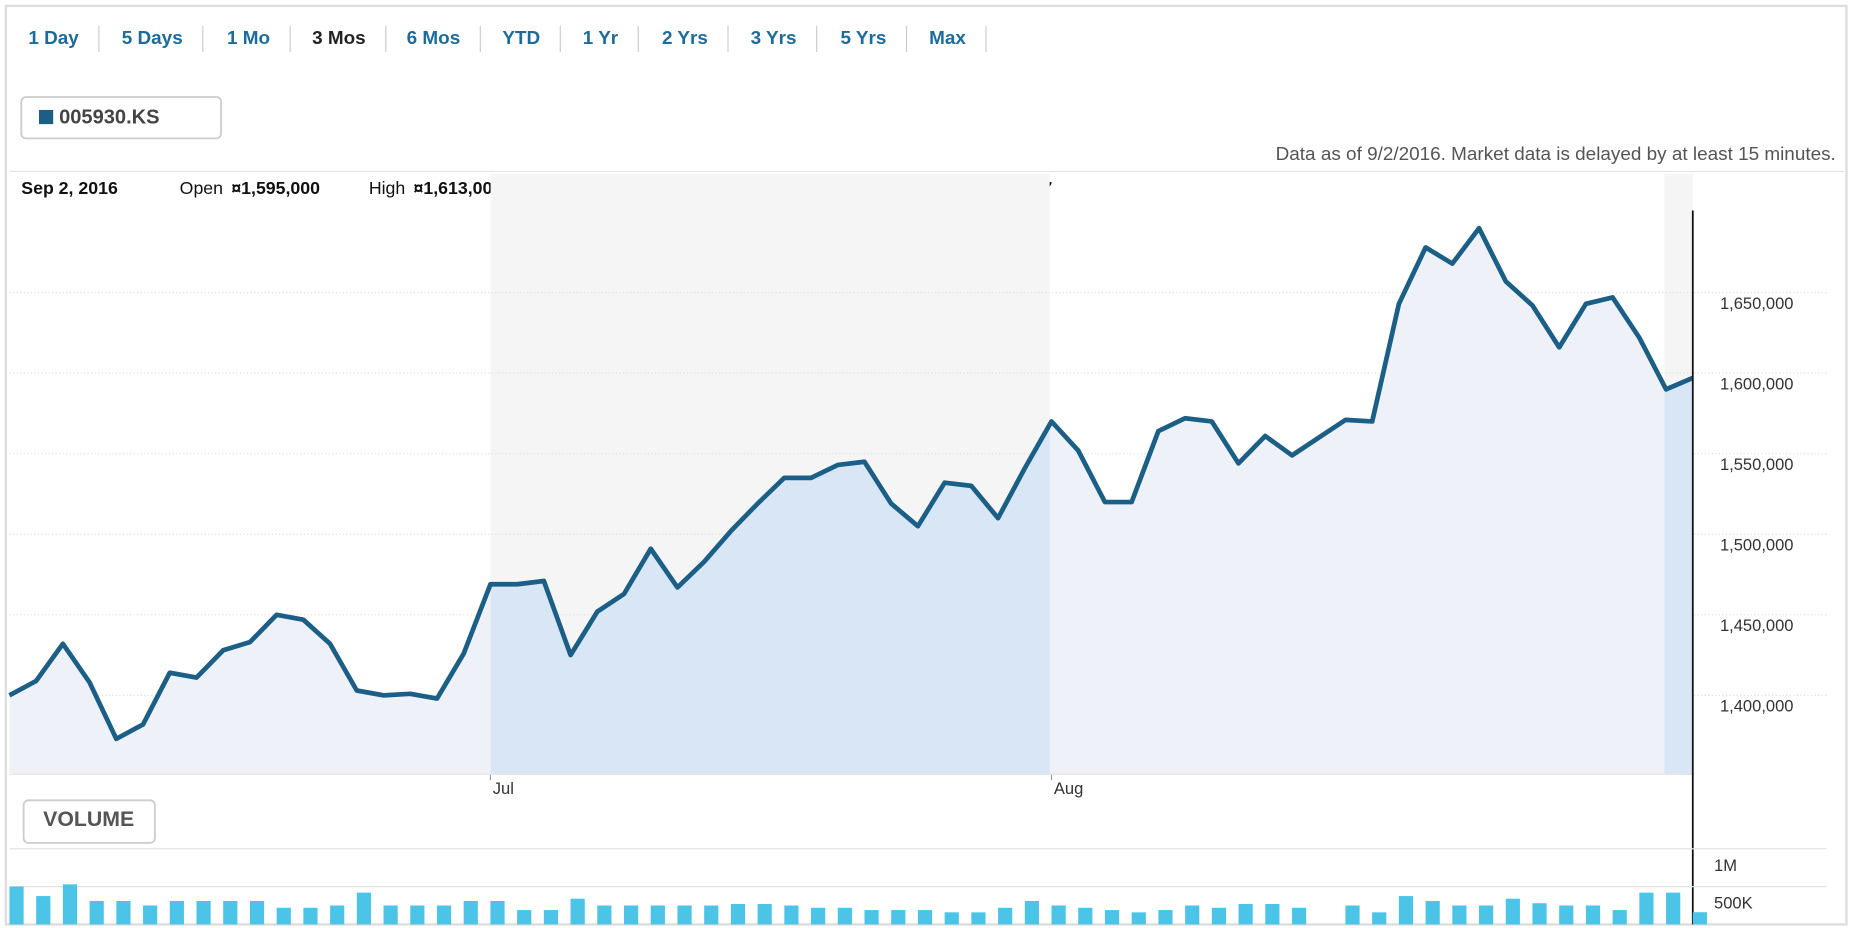 This screenshot has width=1850, height=928. What do you see at coordinates (46, 117) in the screenshot?
I see `legend-swatch` at bounding box center [46, 117].